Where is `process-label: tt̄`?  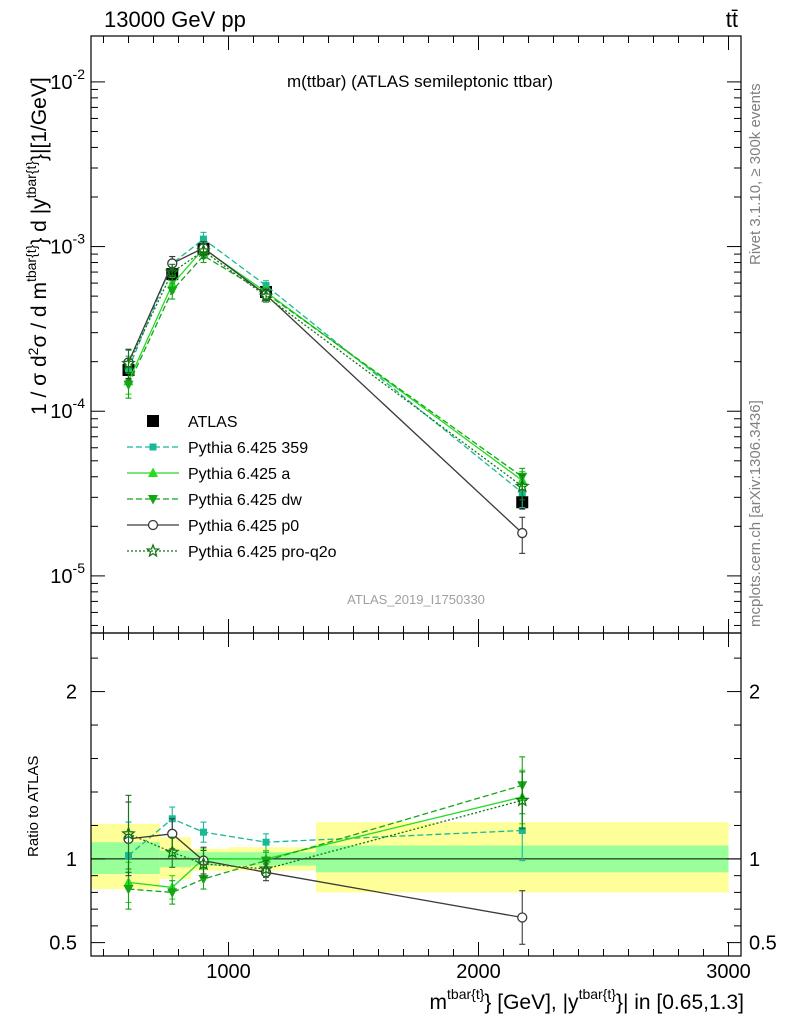
process-label: tt̄ is located at coordinates (732, 19).